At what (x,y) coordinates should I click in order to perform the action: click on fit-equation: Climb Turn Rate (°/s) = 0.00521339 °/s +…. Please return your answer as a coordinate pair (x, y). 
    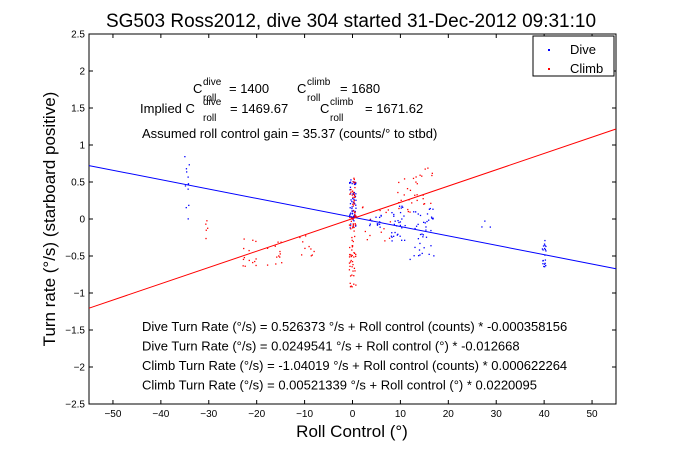
    Looking at the image, I should click on (339, 385).